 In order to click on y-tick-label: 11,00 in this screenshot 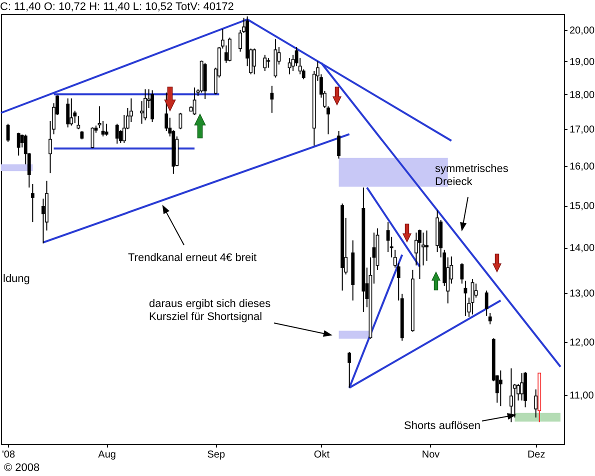, I will do `click(582, 396)`.